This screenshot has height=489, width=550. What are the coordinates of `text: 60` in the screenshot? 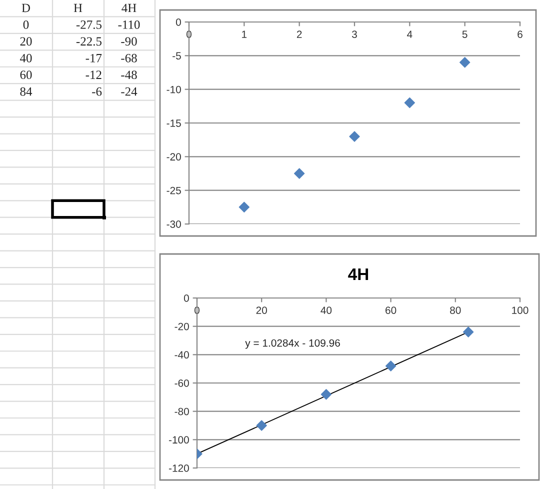 It's located at (26, 75).